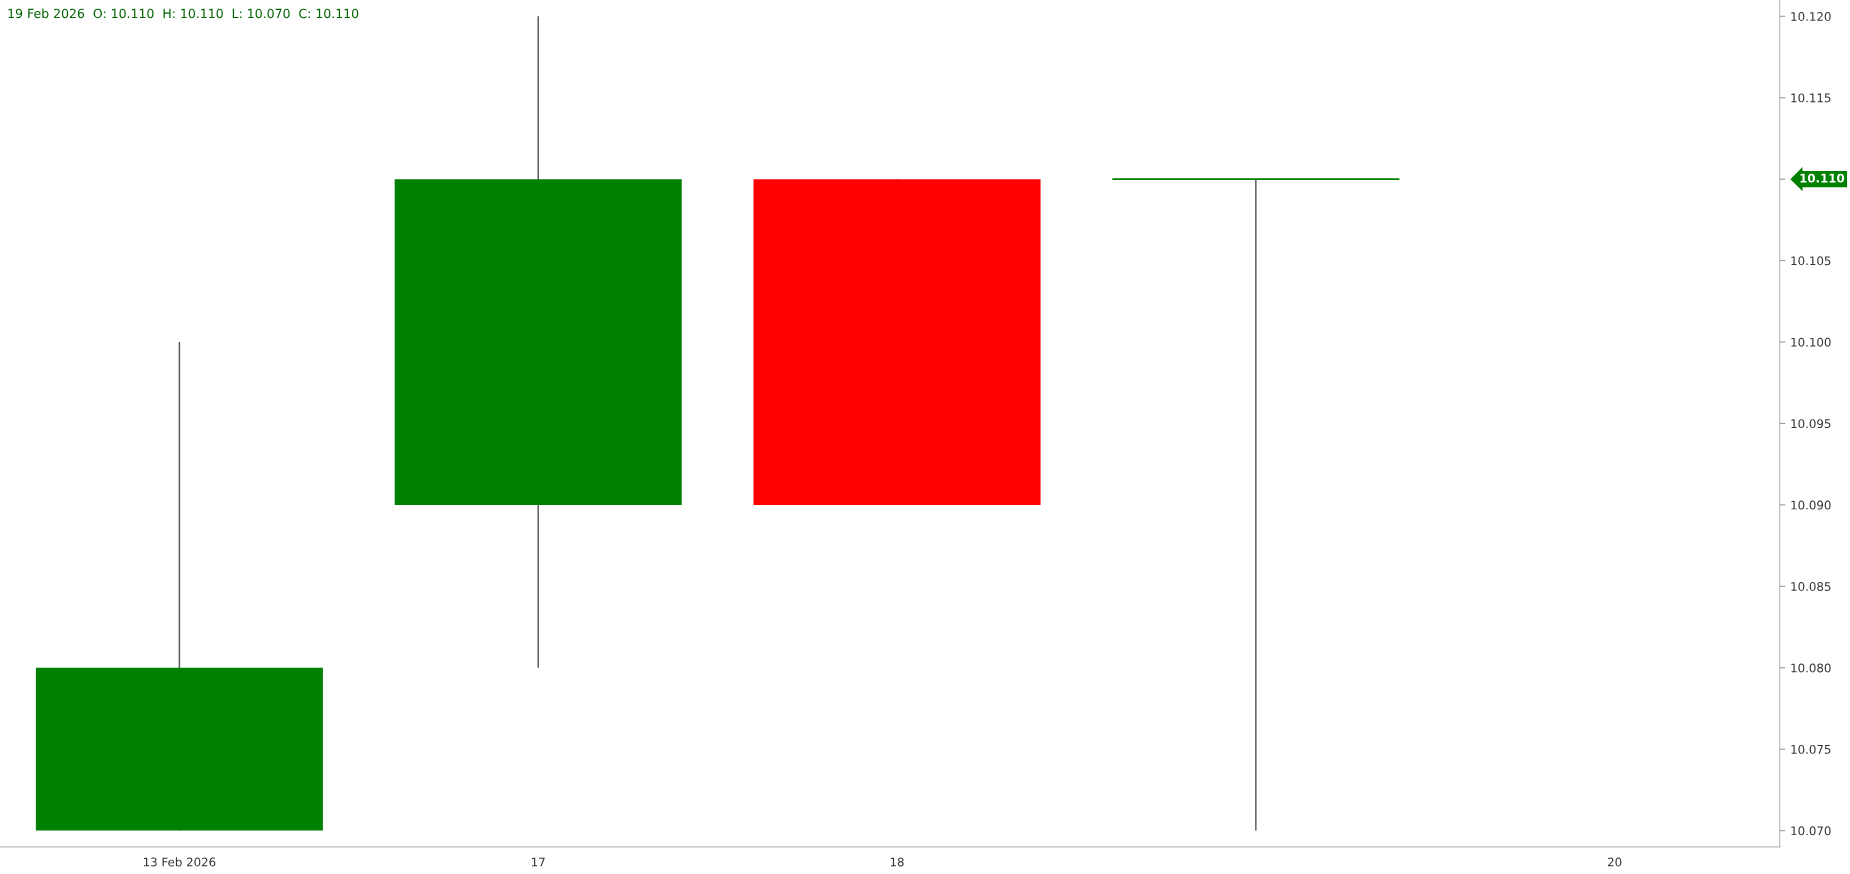  I want to click on candlestick, so click(1256, 504).